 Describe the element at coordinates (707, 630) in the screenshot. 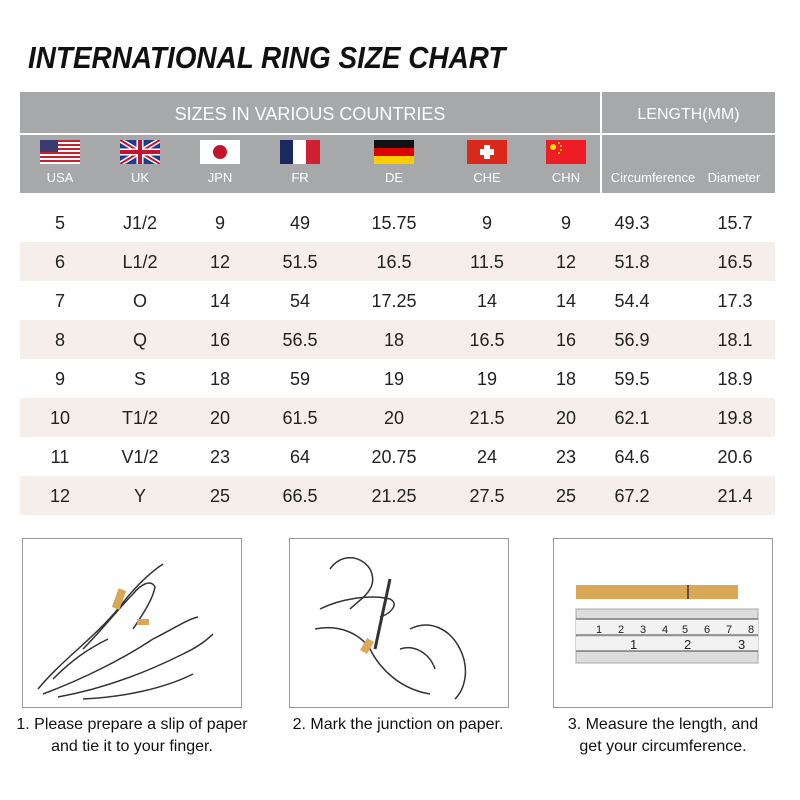

I see `svg-text: 6` at that location.